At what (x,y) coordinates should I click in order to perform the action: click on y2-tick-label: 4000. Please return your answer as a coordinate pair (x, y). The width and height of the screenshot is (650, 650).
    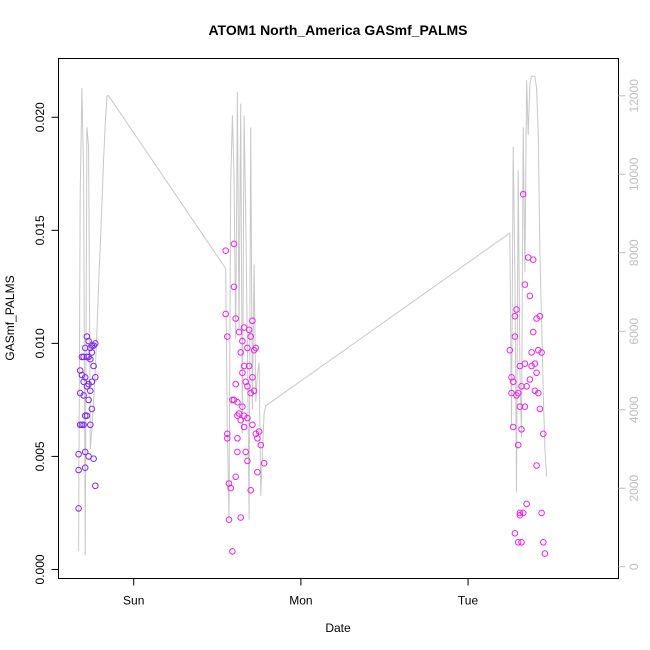
    Looking at the image, I should click on (634, 409).